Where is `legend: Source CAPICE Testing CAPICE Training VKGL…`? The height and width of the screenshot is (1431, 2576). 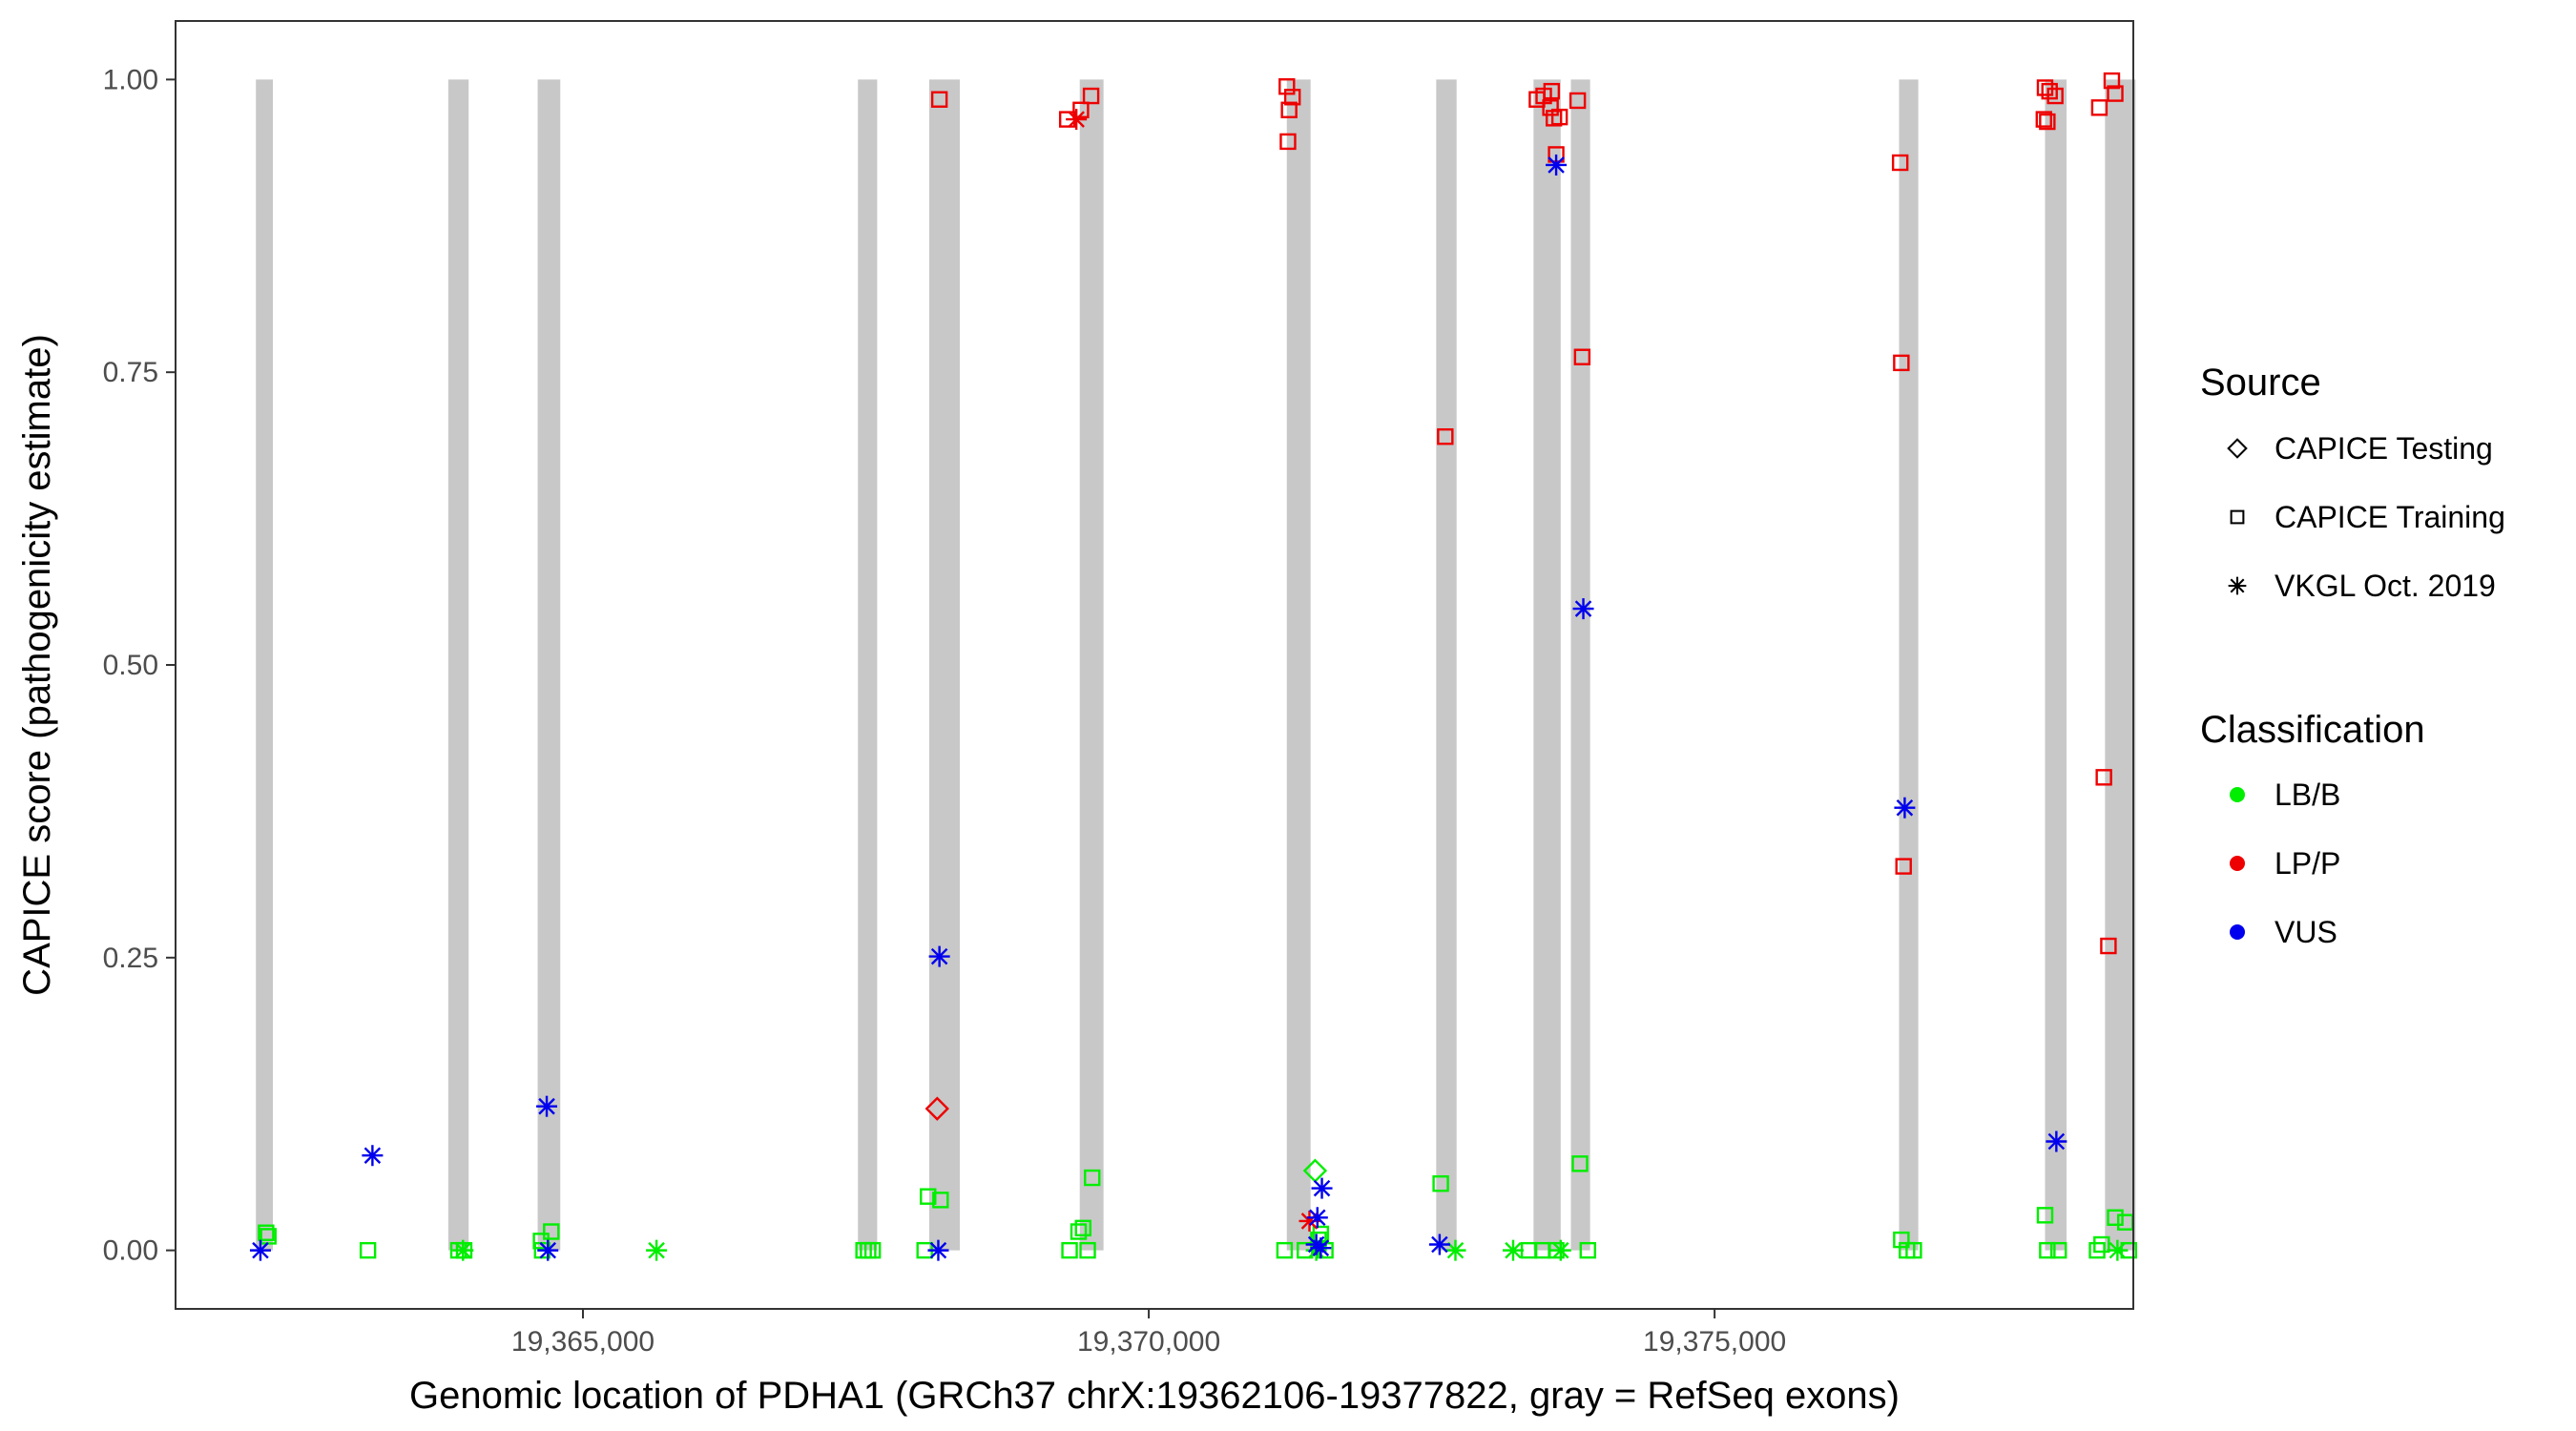
legend: Source CAPICE Testing CAPICE Training VKGL… is located at coordinates (2352, 655).